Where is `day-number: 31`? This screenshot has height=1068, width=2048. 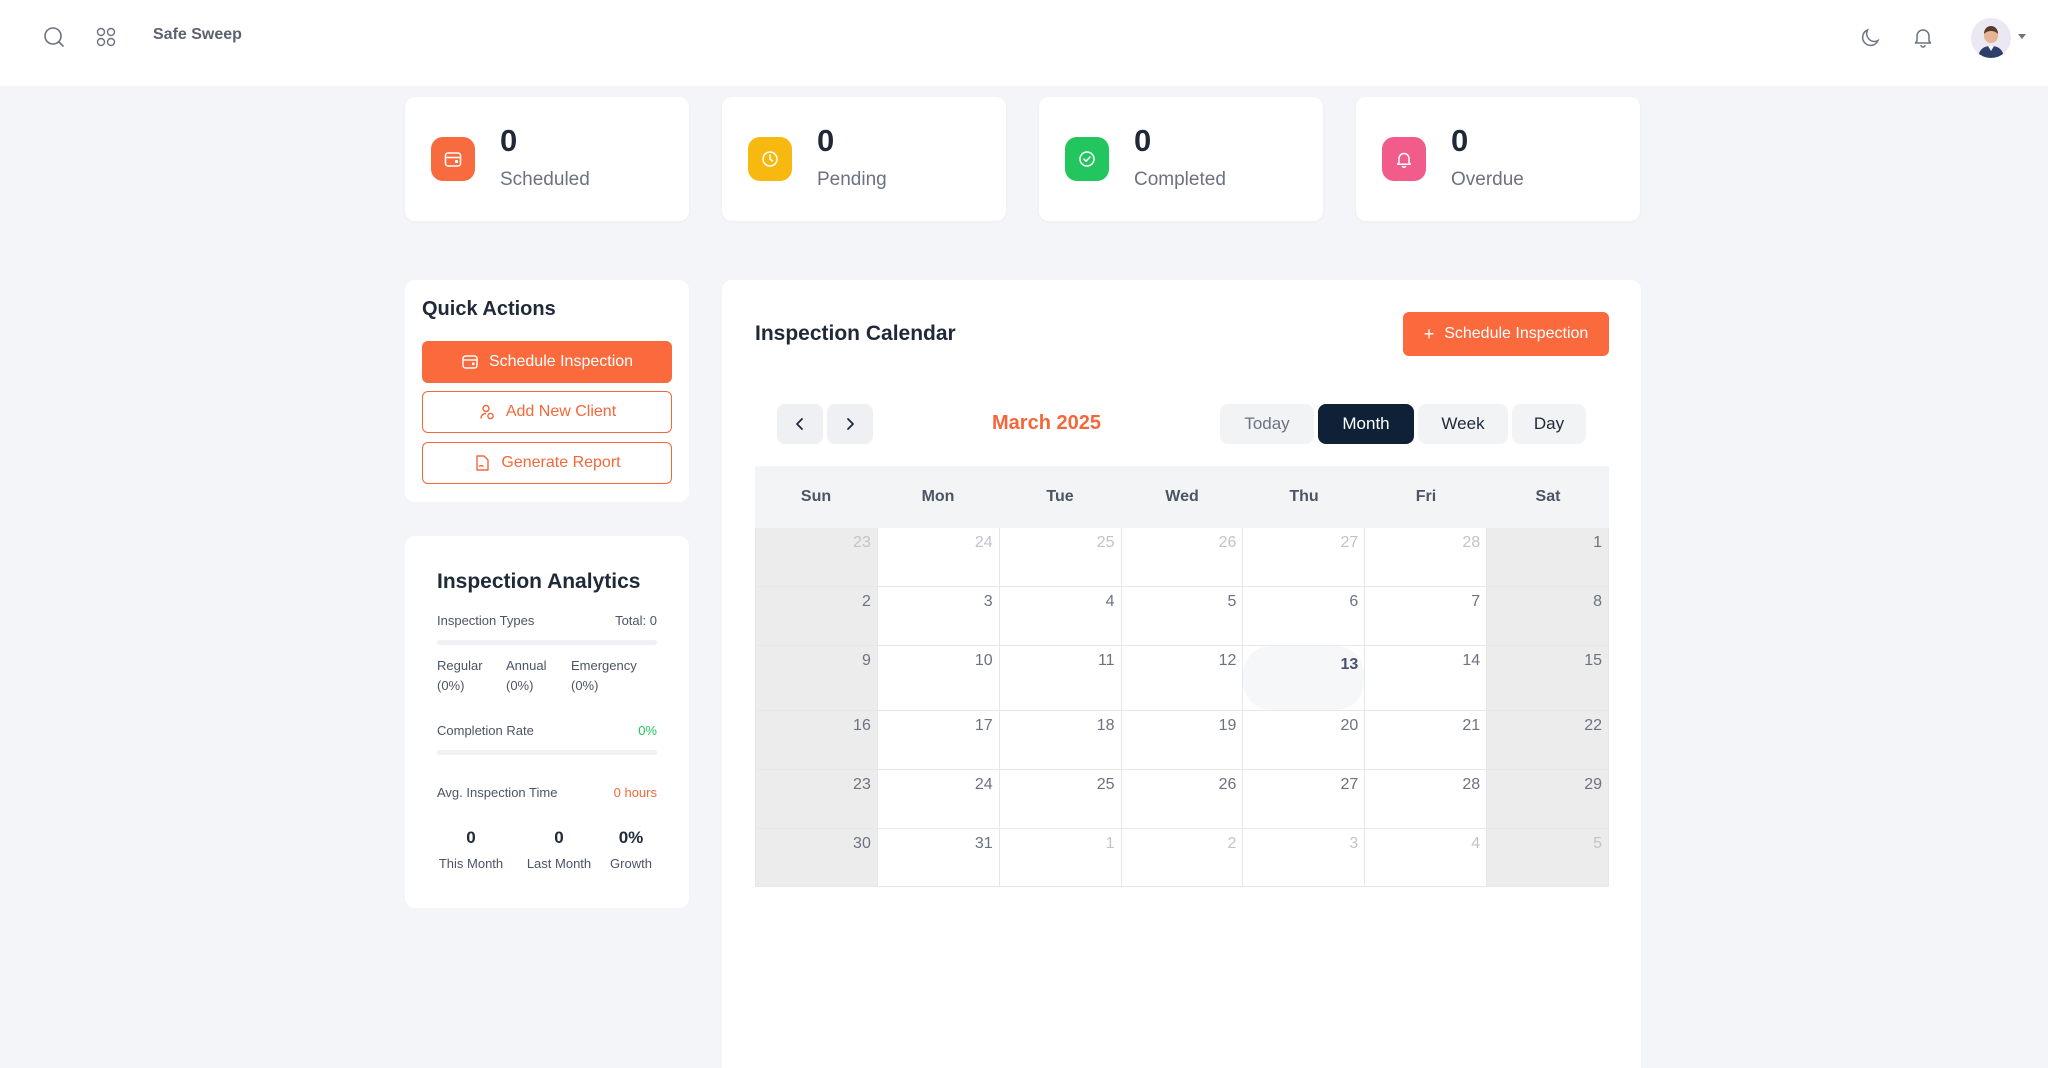 day-number: 31 is located at coordinates (983, 843).